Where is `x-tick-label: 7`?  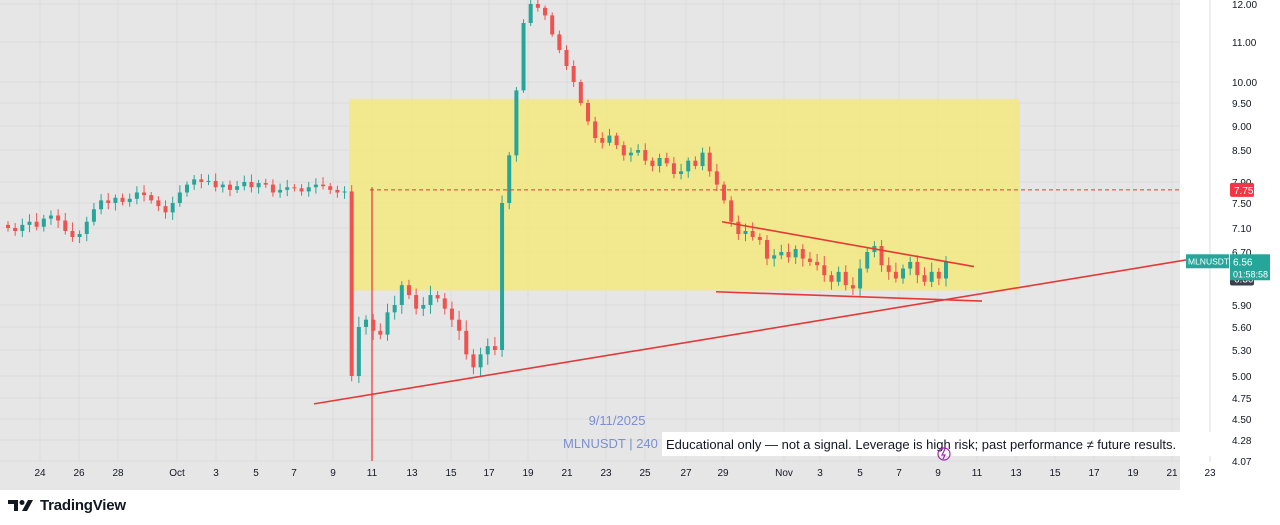 x-tick-label: 7 is located at coordinates (899, 473).